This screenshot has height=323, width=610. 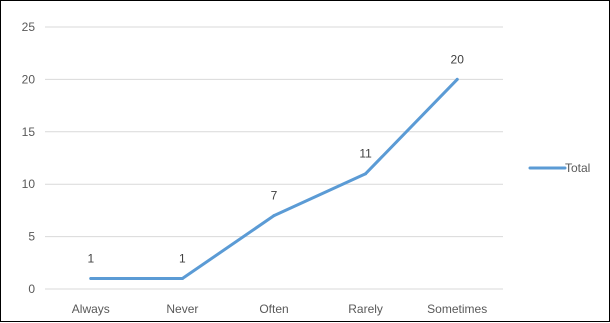 What do you see at coordinates (31, 237) in the screenshot?
I see `y-tick-label: 5` at bounding box center [31, 237].